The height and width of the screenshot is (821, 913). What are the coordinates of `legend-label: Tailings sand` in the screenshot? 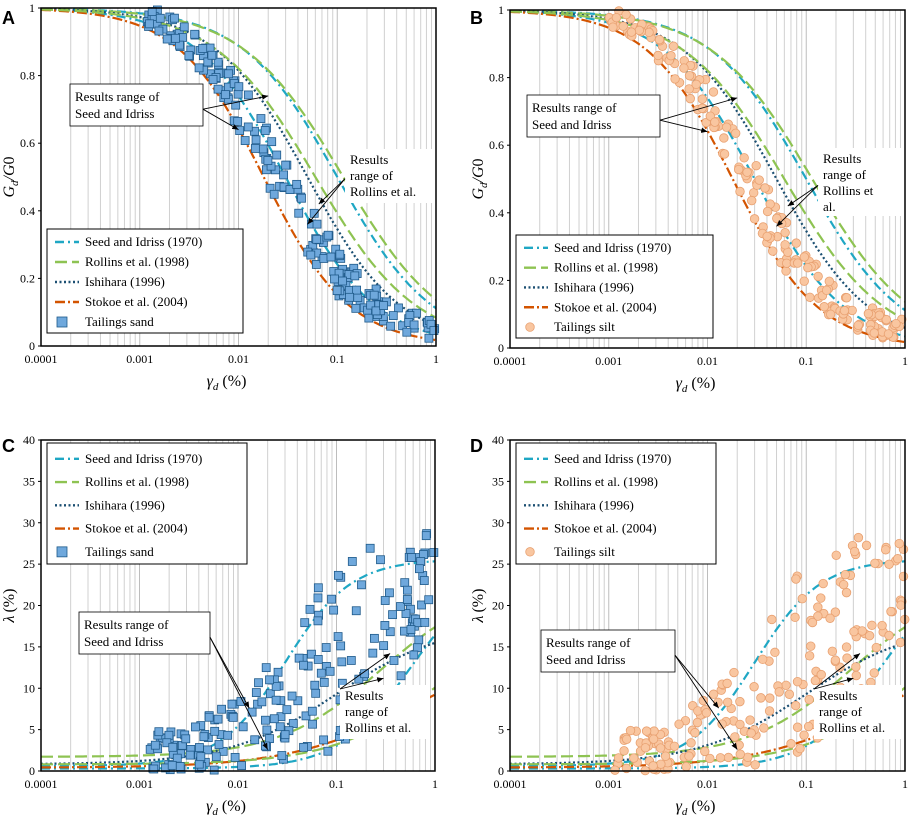 It's located at (119, 321).